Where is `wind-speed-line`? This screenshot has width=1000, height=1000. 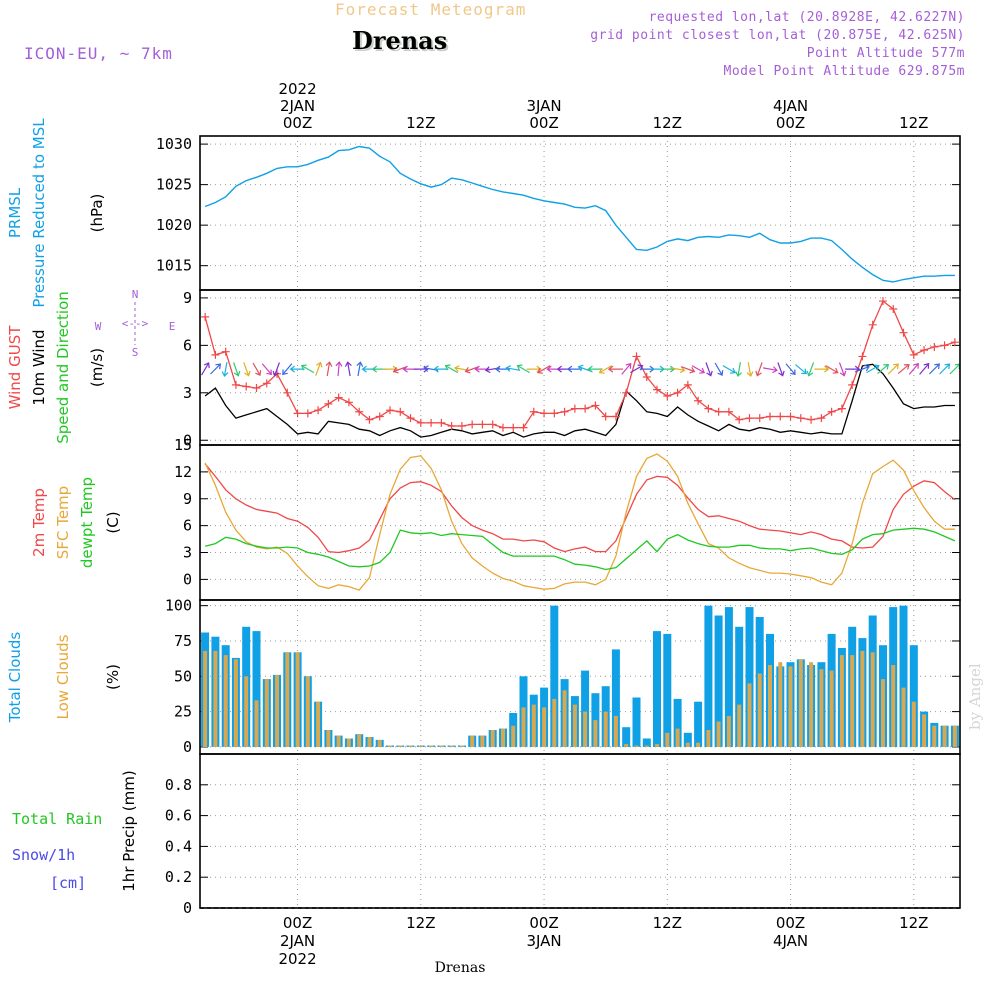 wind-speed-line is located at coordinates (579, 400).